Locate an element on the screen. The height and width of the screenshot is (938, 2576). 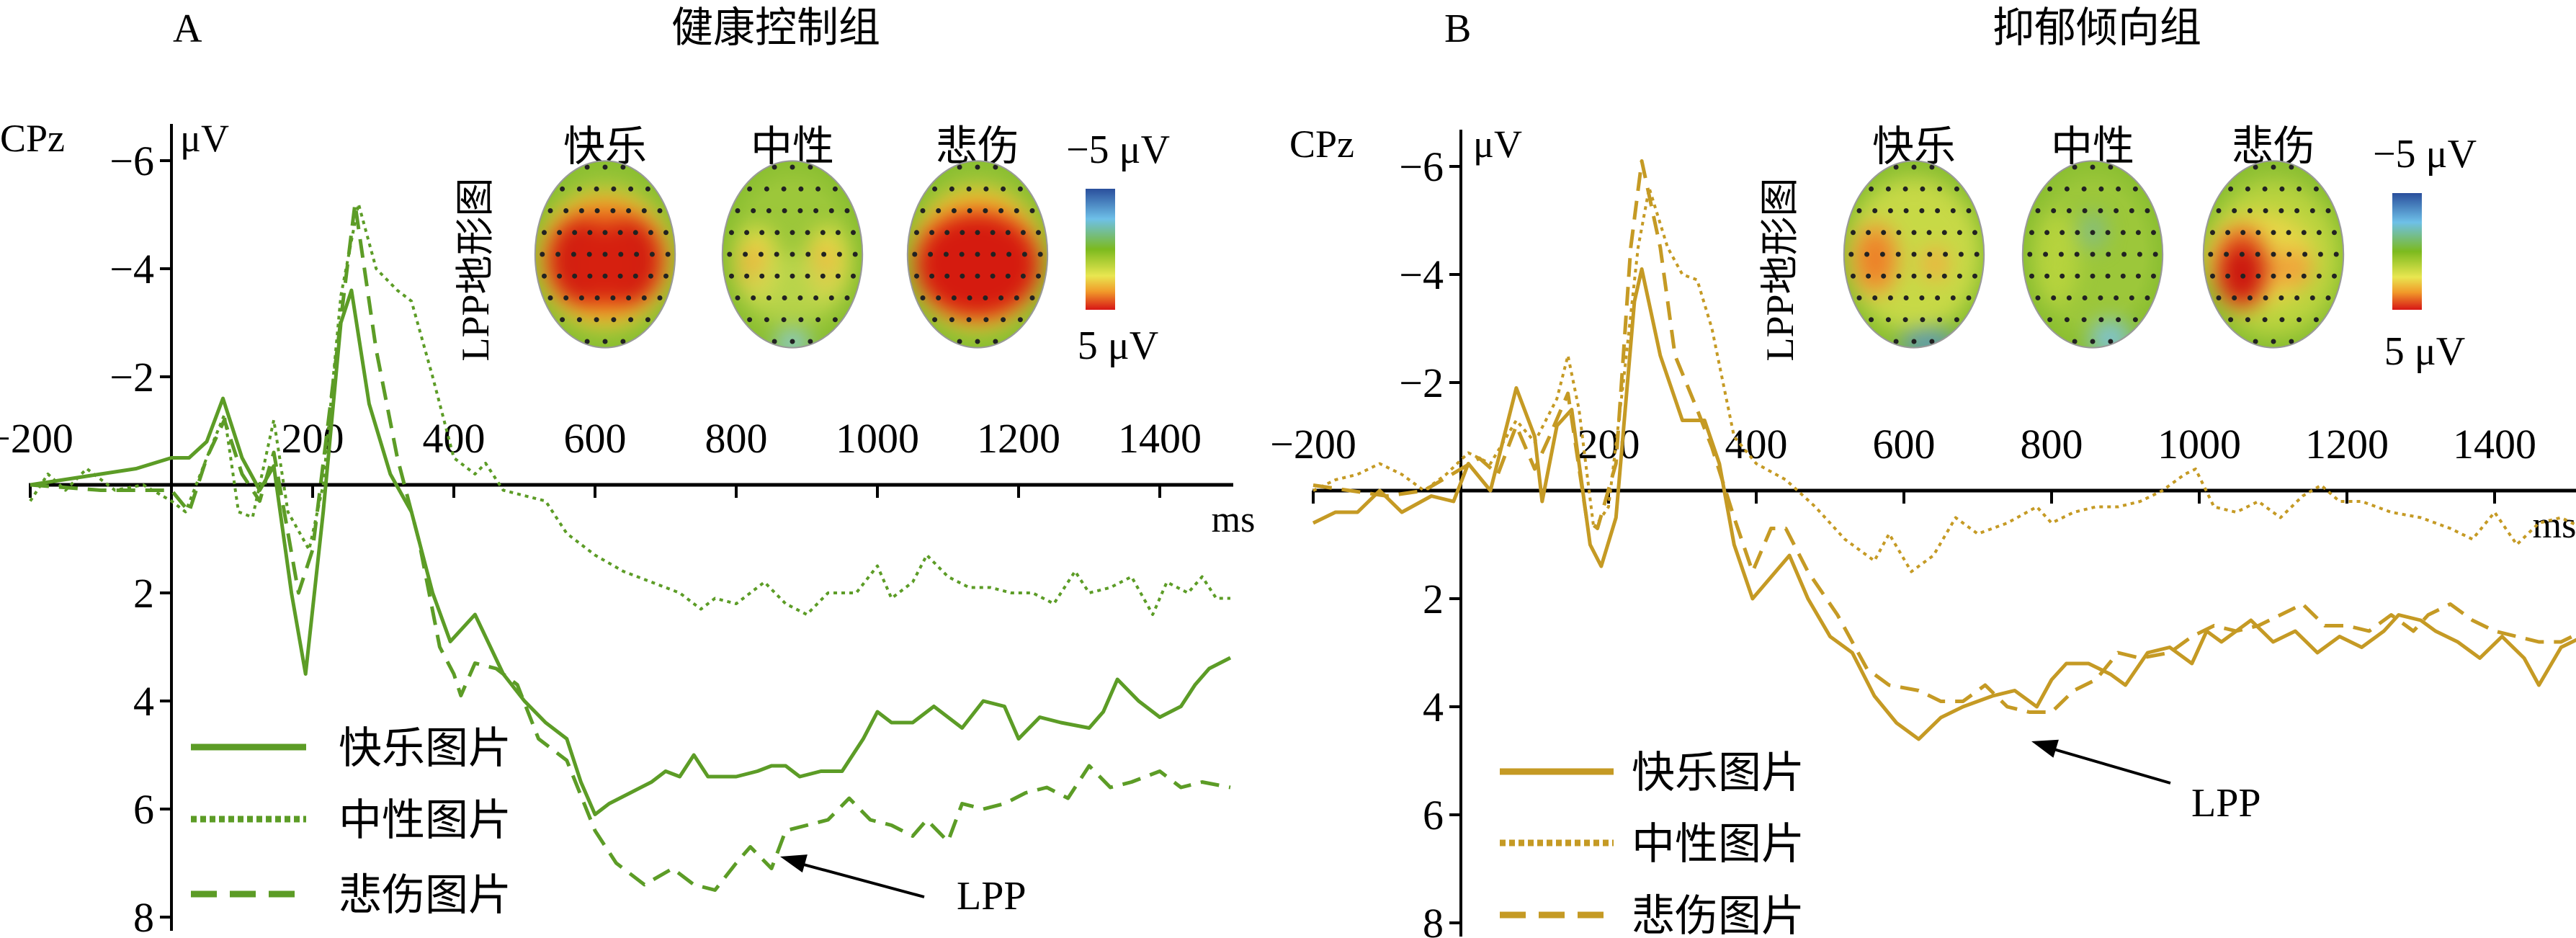
panel-title: 抑郁倾向组 is located at coordinates (2097, 28).